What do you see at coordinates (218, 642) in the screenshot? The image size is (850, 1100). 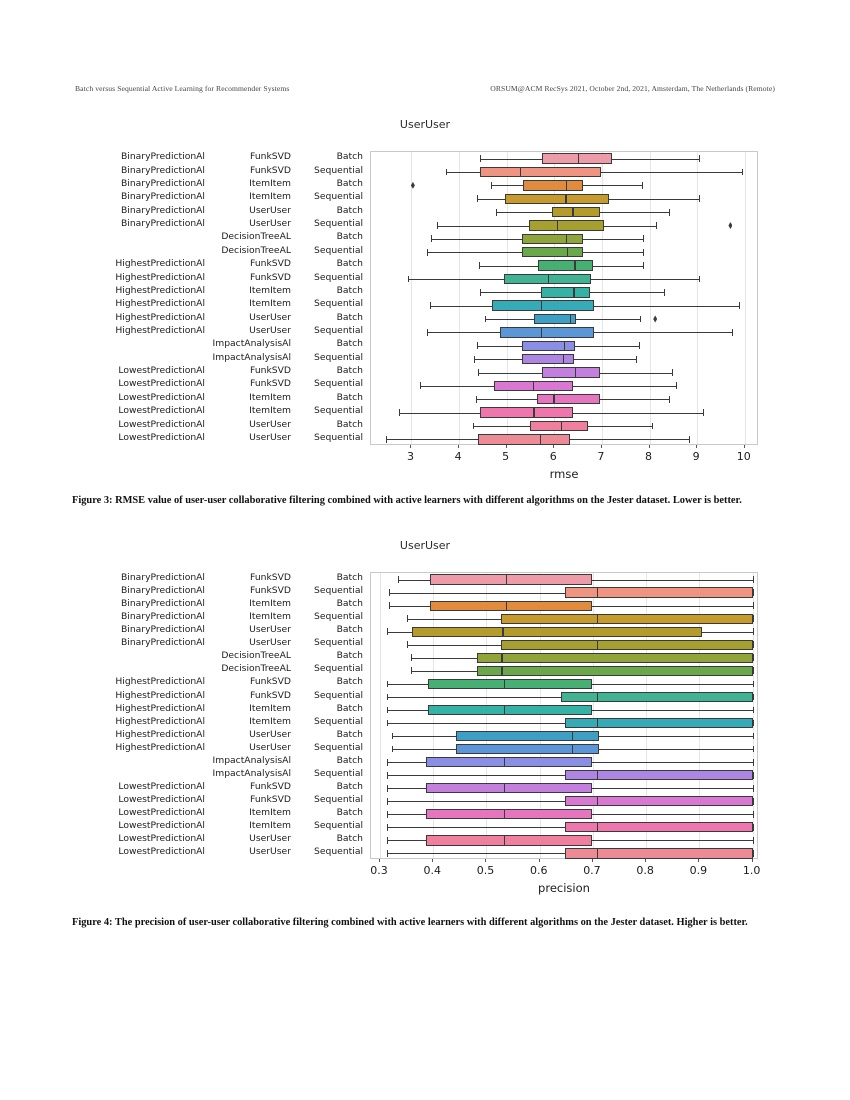 I see `y-axis-tick-label: BinaryPredictionAl UserUser Sequential` at bounding box center [218, 642].